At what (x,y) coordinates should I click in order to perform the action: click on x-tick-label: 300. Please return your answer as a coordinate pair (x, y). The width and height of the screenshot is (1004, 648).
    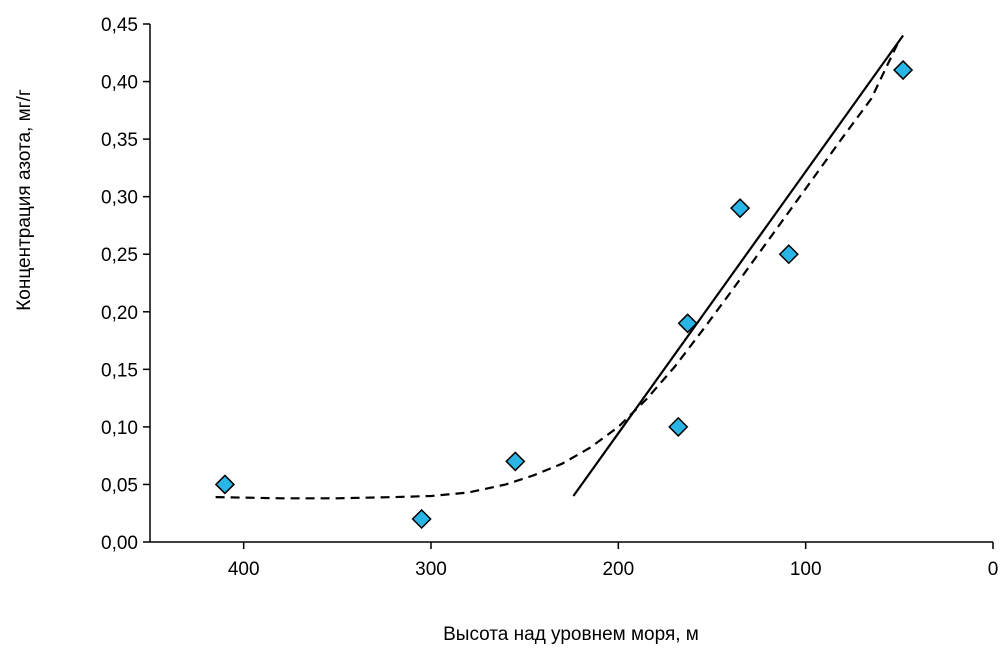
    Looking at the image, I should click on (431, 569).